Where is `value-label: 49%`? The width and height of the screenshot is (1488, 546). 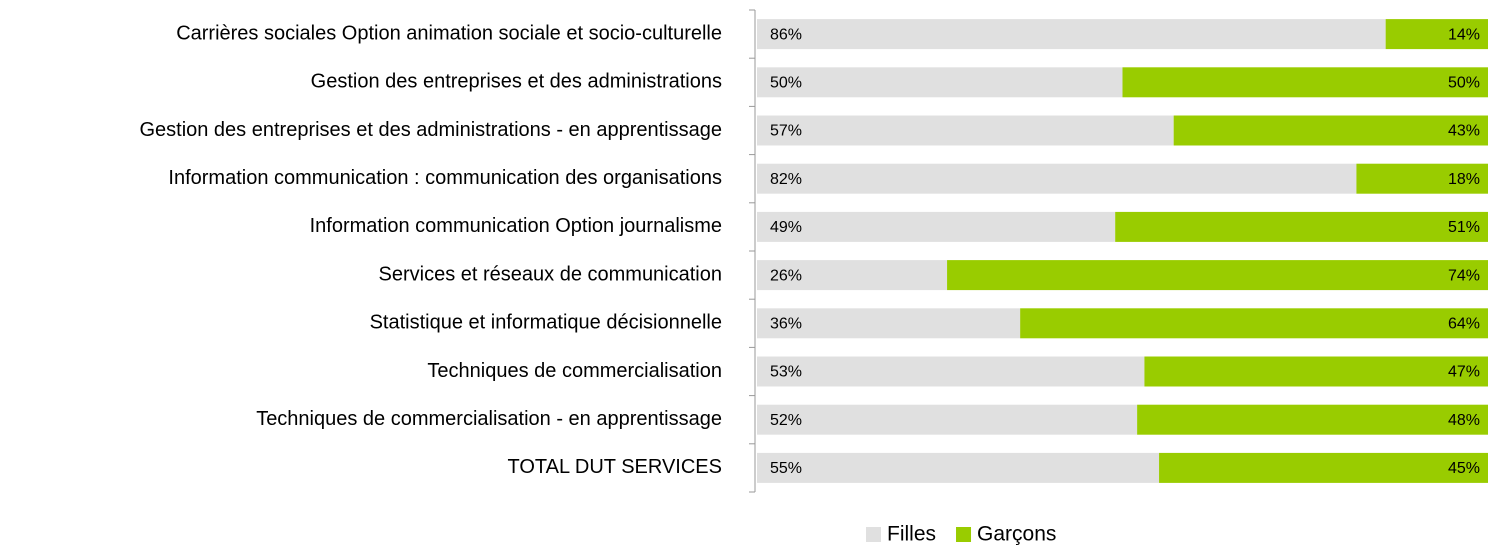 value-label: 49% is located at coordinates (786, 227).